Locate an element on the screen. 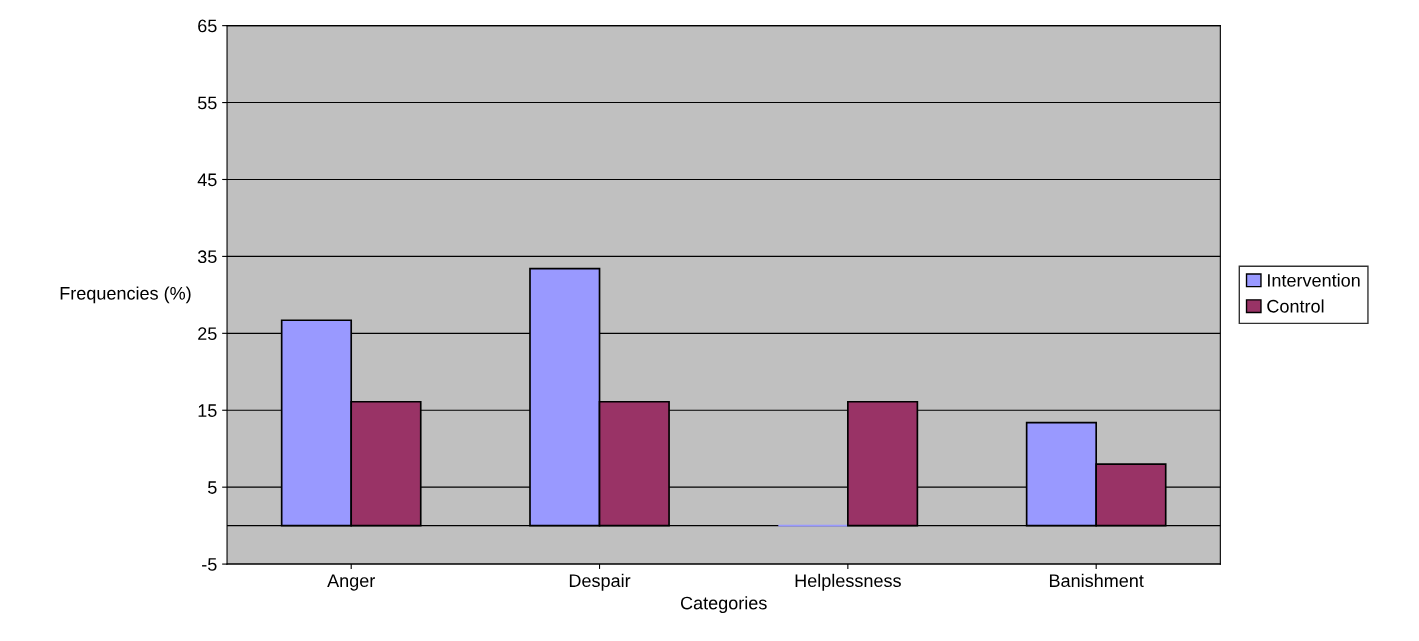 This screenshot has width=1419, height=641. y-tick-label: 15 is located at coordinates (207, 410).